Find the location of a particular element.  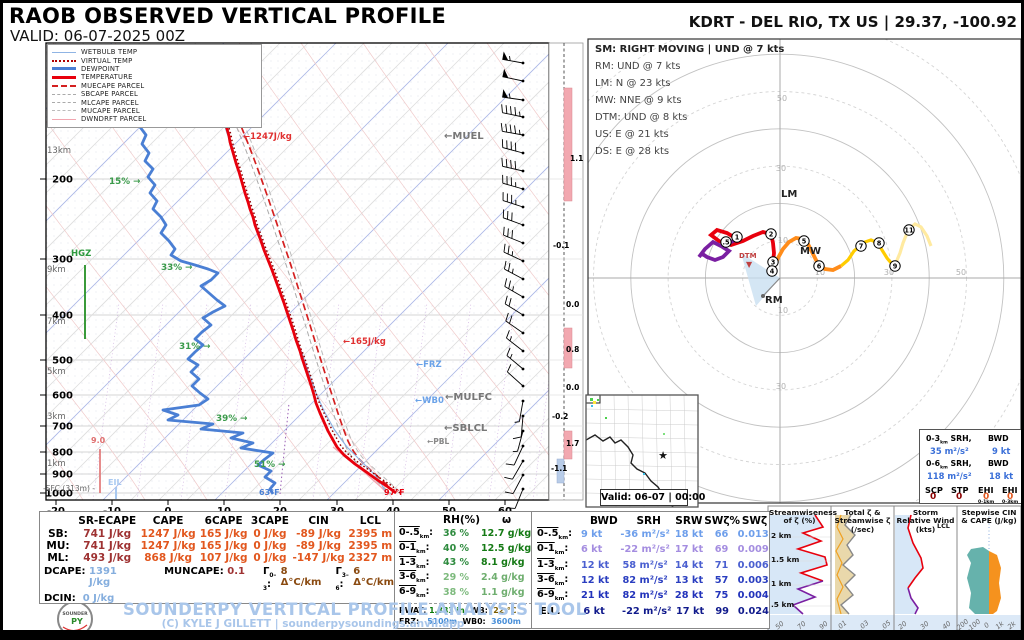

hodo-height-marker: 9 is located at coordinates (895, 266).